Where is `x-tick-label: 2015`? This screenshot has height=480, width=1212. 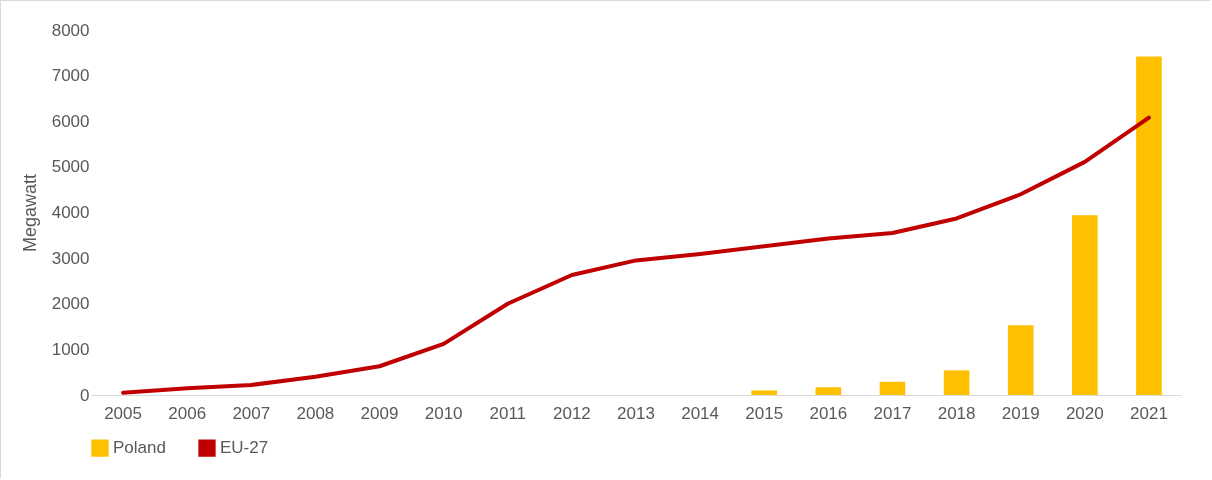 x-tick-label: 2015 is located at coordinates (764, 413).